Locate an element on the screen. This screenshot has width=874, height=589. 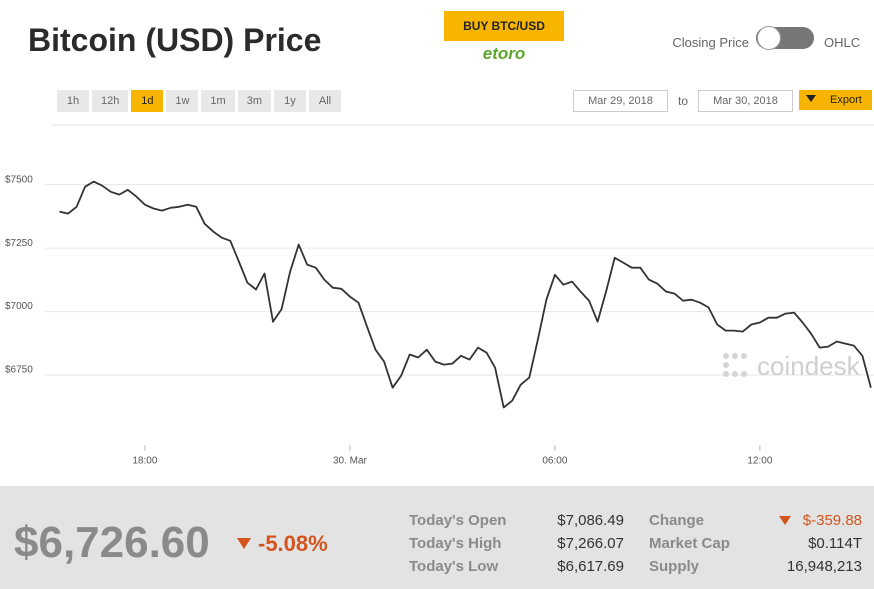
current-price: $6,726.60 is located at coordinates (112, 542).